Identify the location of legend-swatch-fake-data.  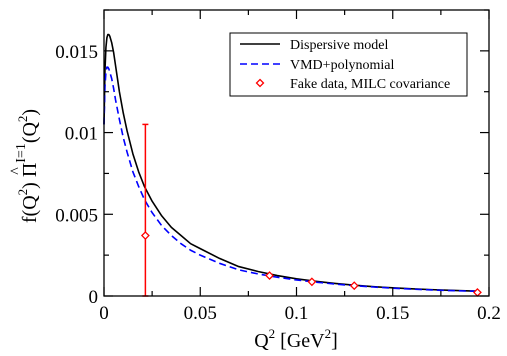
(260, 83).